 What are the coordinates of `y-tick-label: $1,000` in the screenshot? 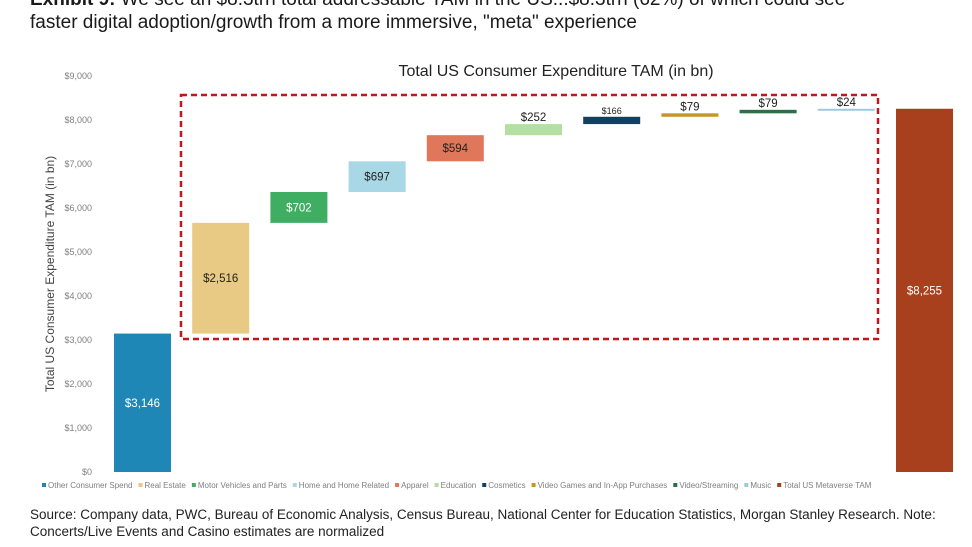 It's located at (78, 428).